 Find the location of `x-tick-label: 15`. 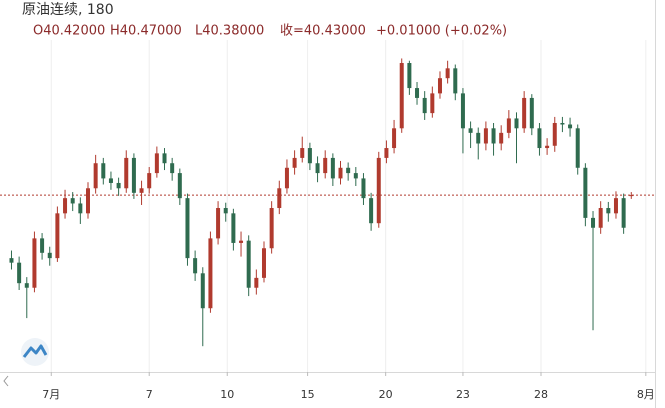

x-tick-label: 15 is located at coordinates (308, 394).